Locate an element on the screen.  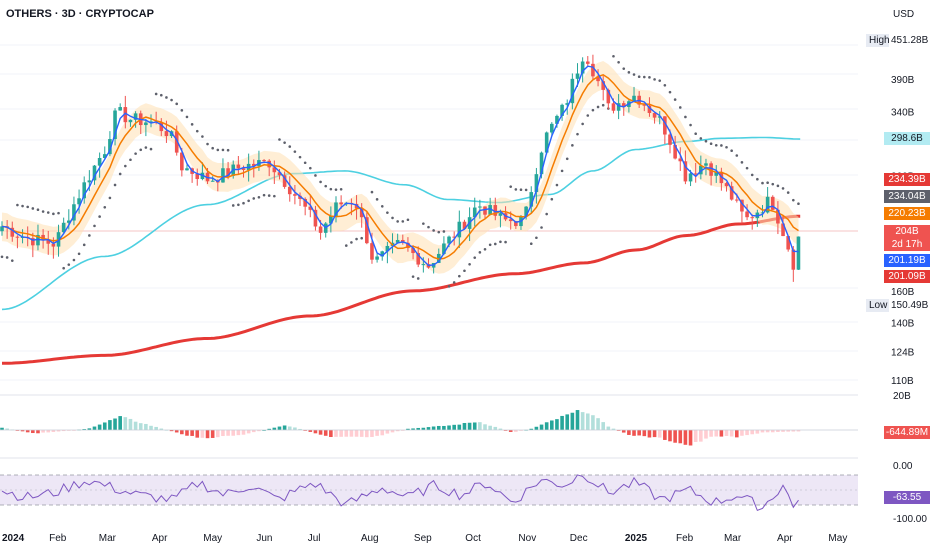
y-tick-label: 110B is located at coordinates (902, 381).